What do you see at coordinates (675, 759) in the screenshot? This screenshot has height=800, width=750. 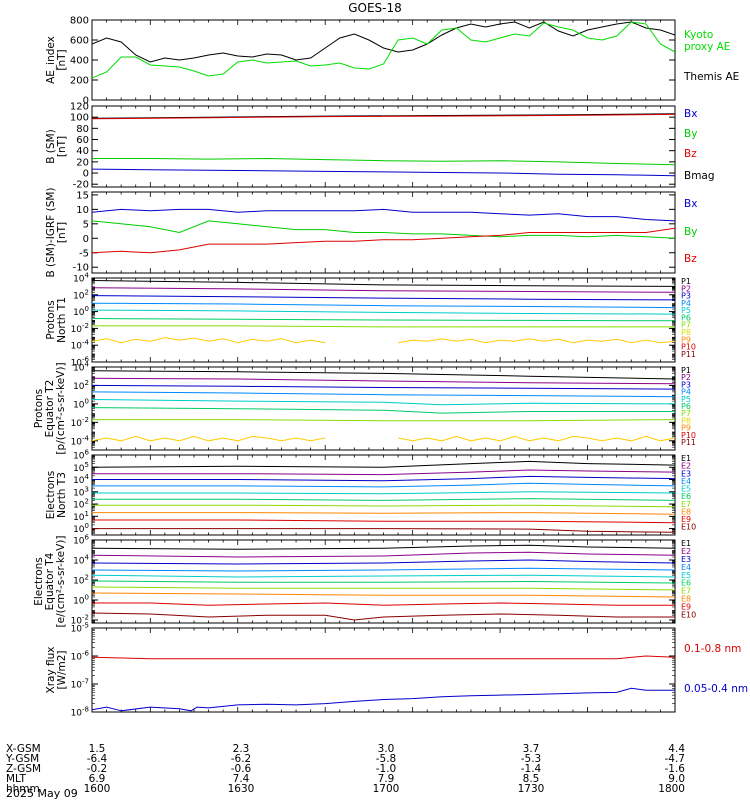 I see `footer-cell: -4.7` at bounding box center [675, 759].